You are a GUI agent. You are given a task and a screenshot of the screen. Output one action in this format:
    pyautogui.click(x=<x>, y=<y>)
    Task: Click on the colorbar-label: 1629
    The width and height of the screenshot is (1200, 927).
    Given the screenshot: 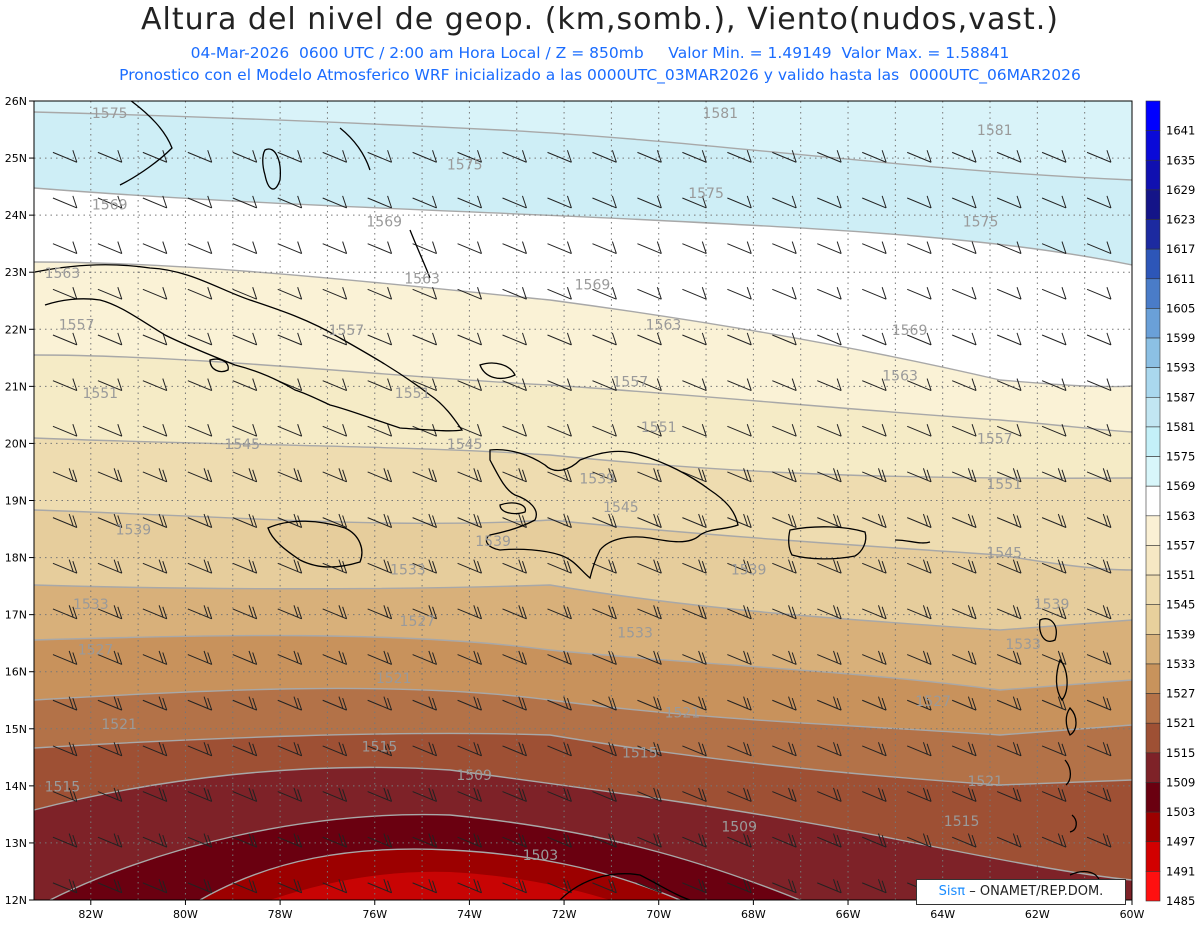 What is the action you would take?
    pyautogui.click(x=1180, y=190)
    